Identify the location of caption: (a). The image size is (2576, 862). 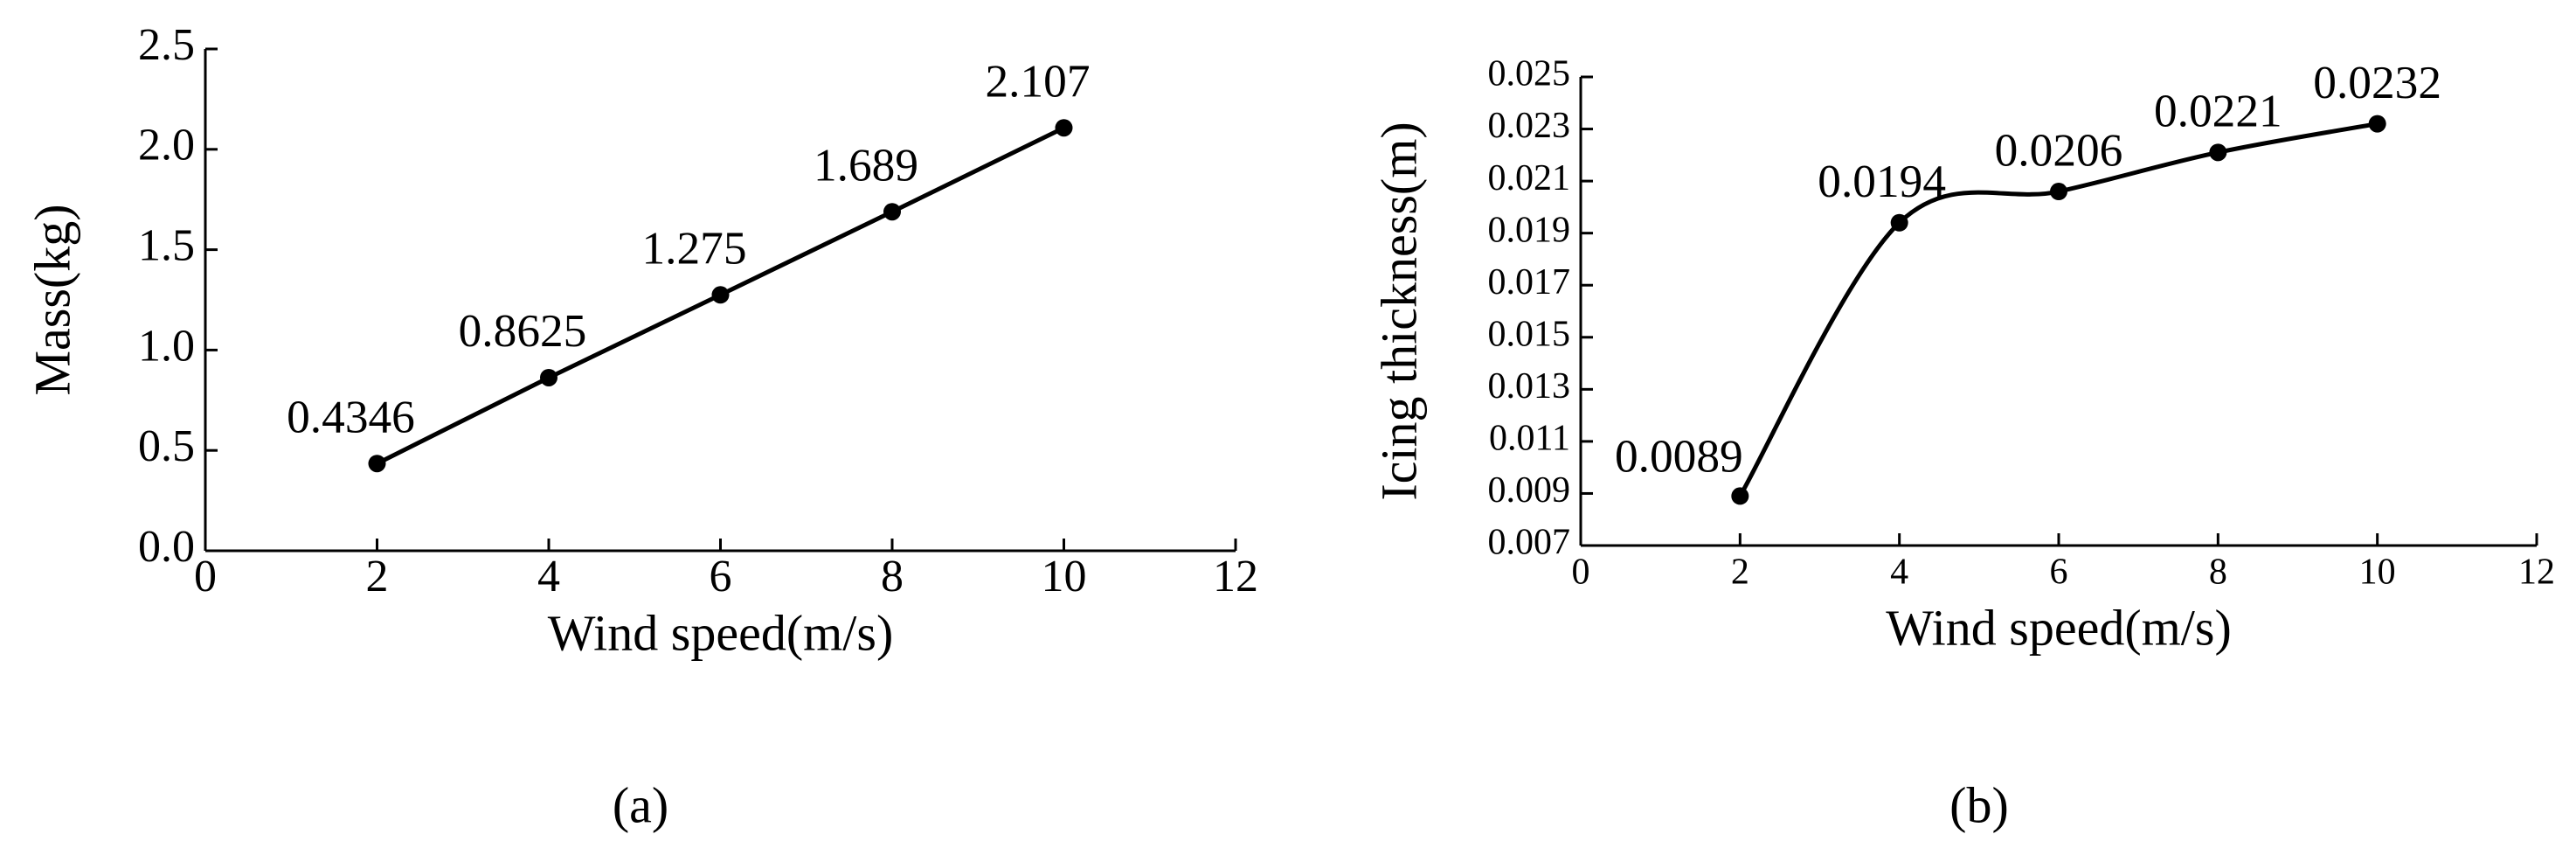
(640, 804).